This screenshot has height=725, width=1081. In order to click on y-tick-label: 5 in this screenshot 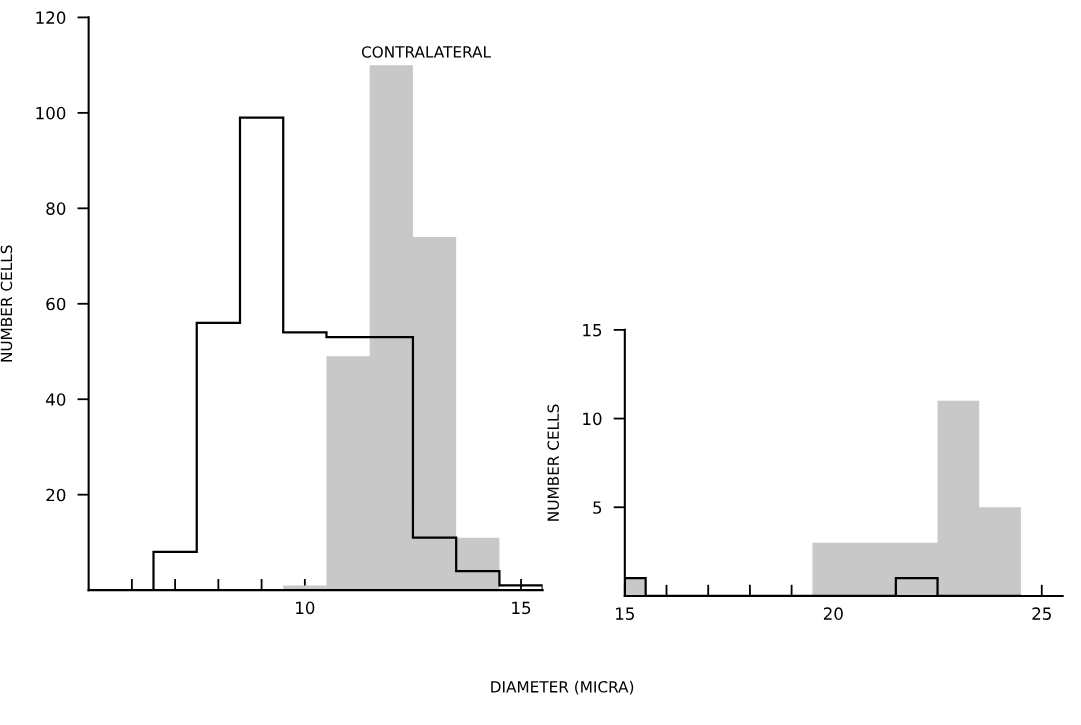, I will do `click(597, 507)`.